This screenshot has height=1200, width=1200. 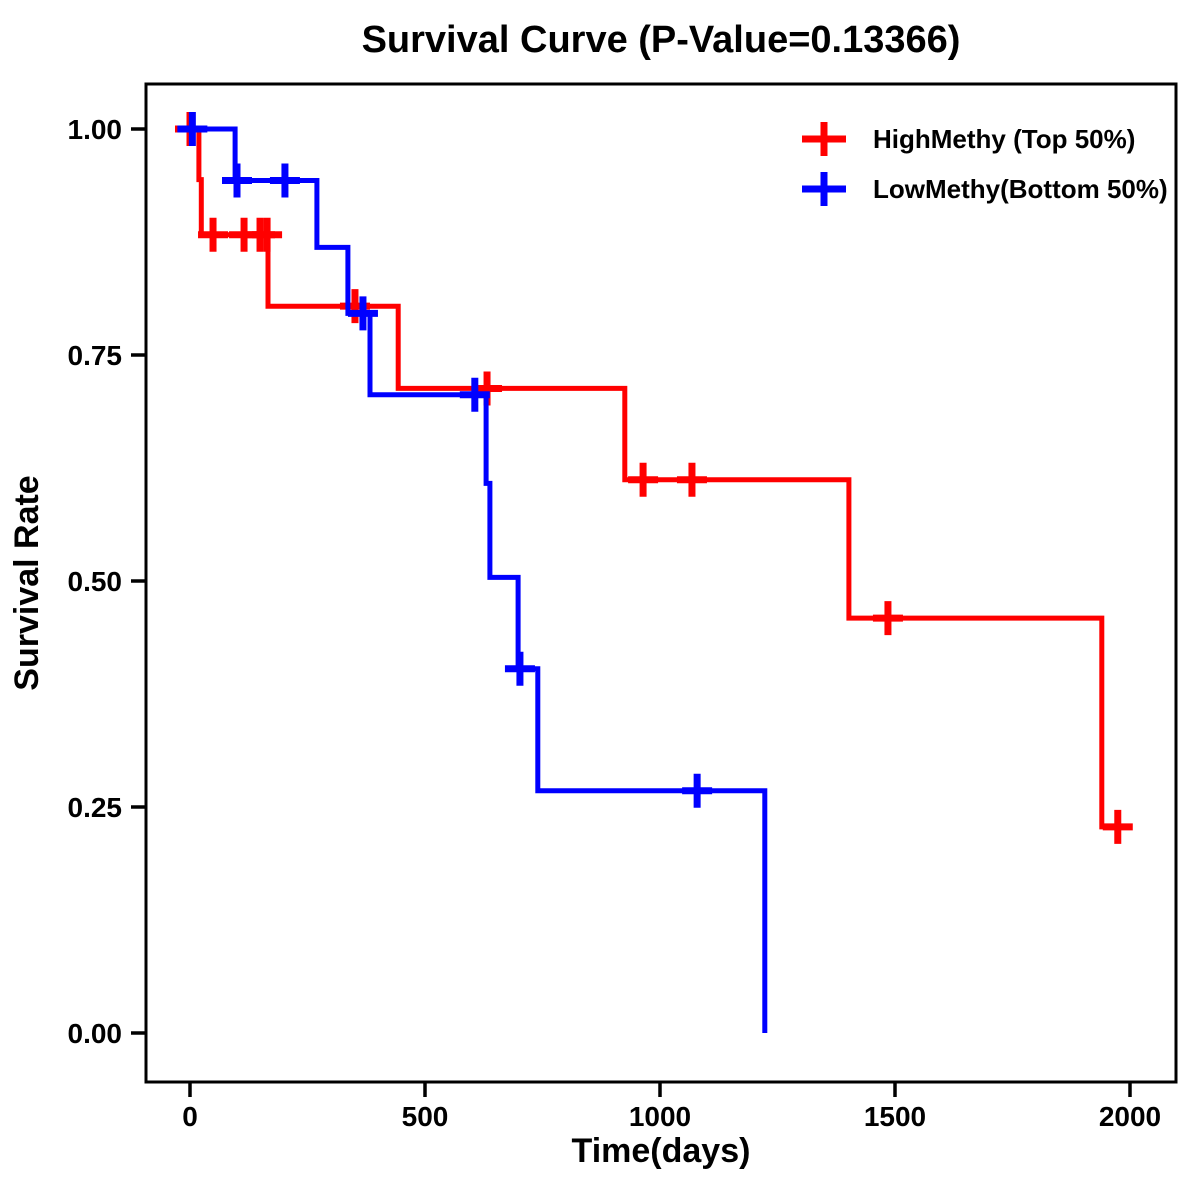 What do you see at coordinates (190, 1116) in the screenshot?
I see `x-tick-label: 0` at bounding box center [190, 1116].